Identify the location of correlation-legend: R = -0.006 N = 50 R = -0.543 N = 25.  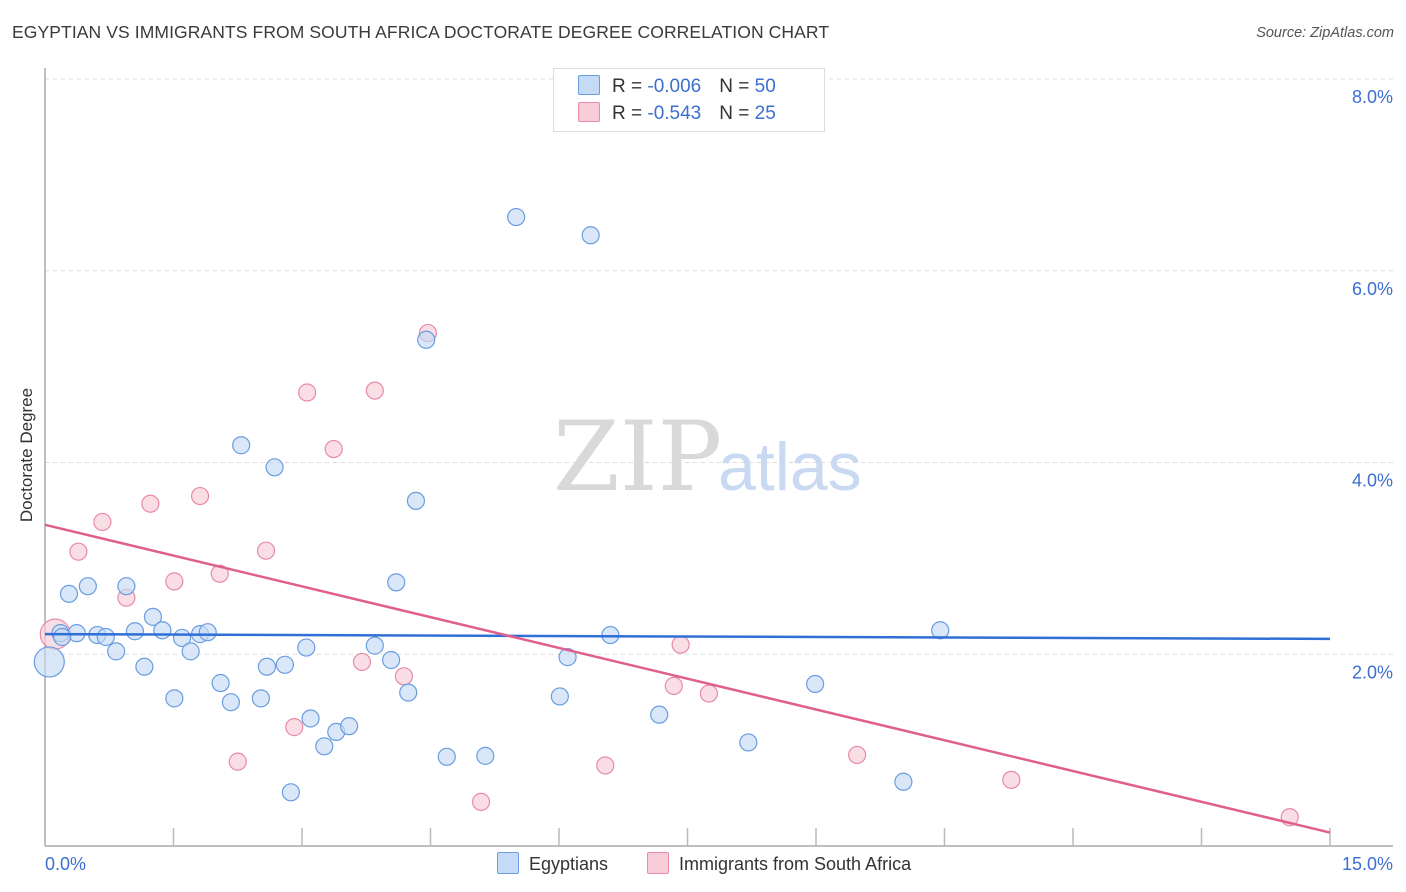
(689, 100).